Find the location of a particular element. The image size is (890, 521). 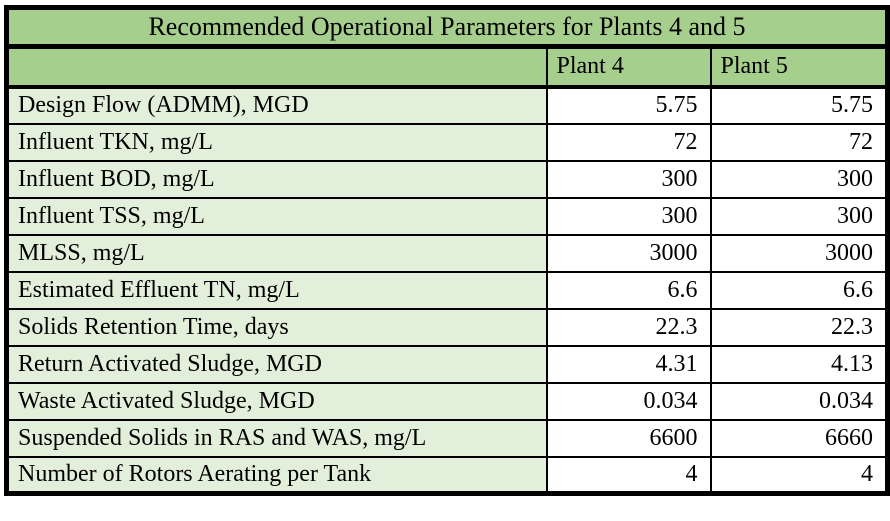

plant4-value: 6600 is located at coordinates (628, 438).